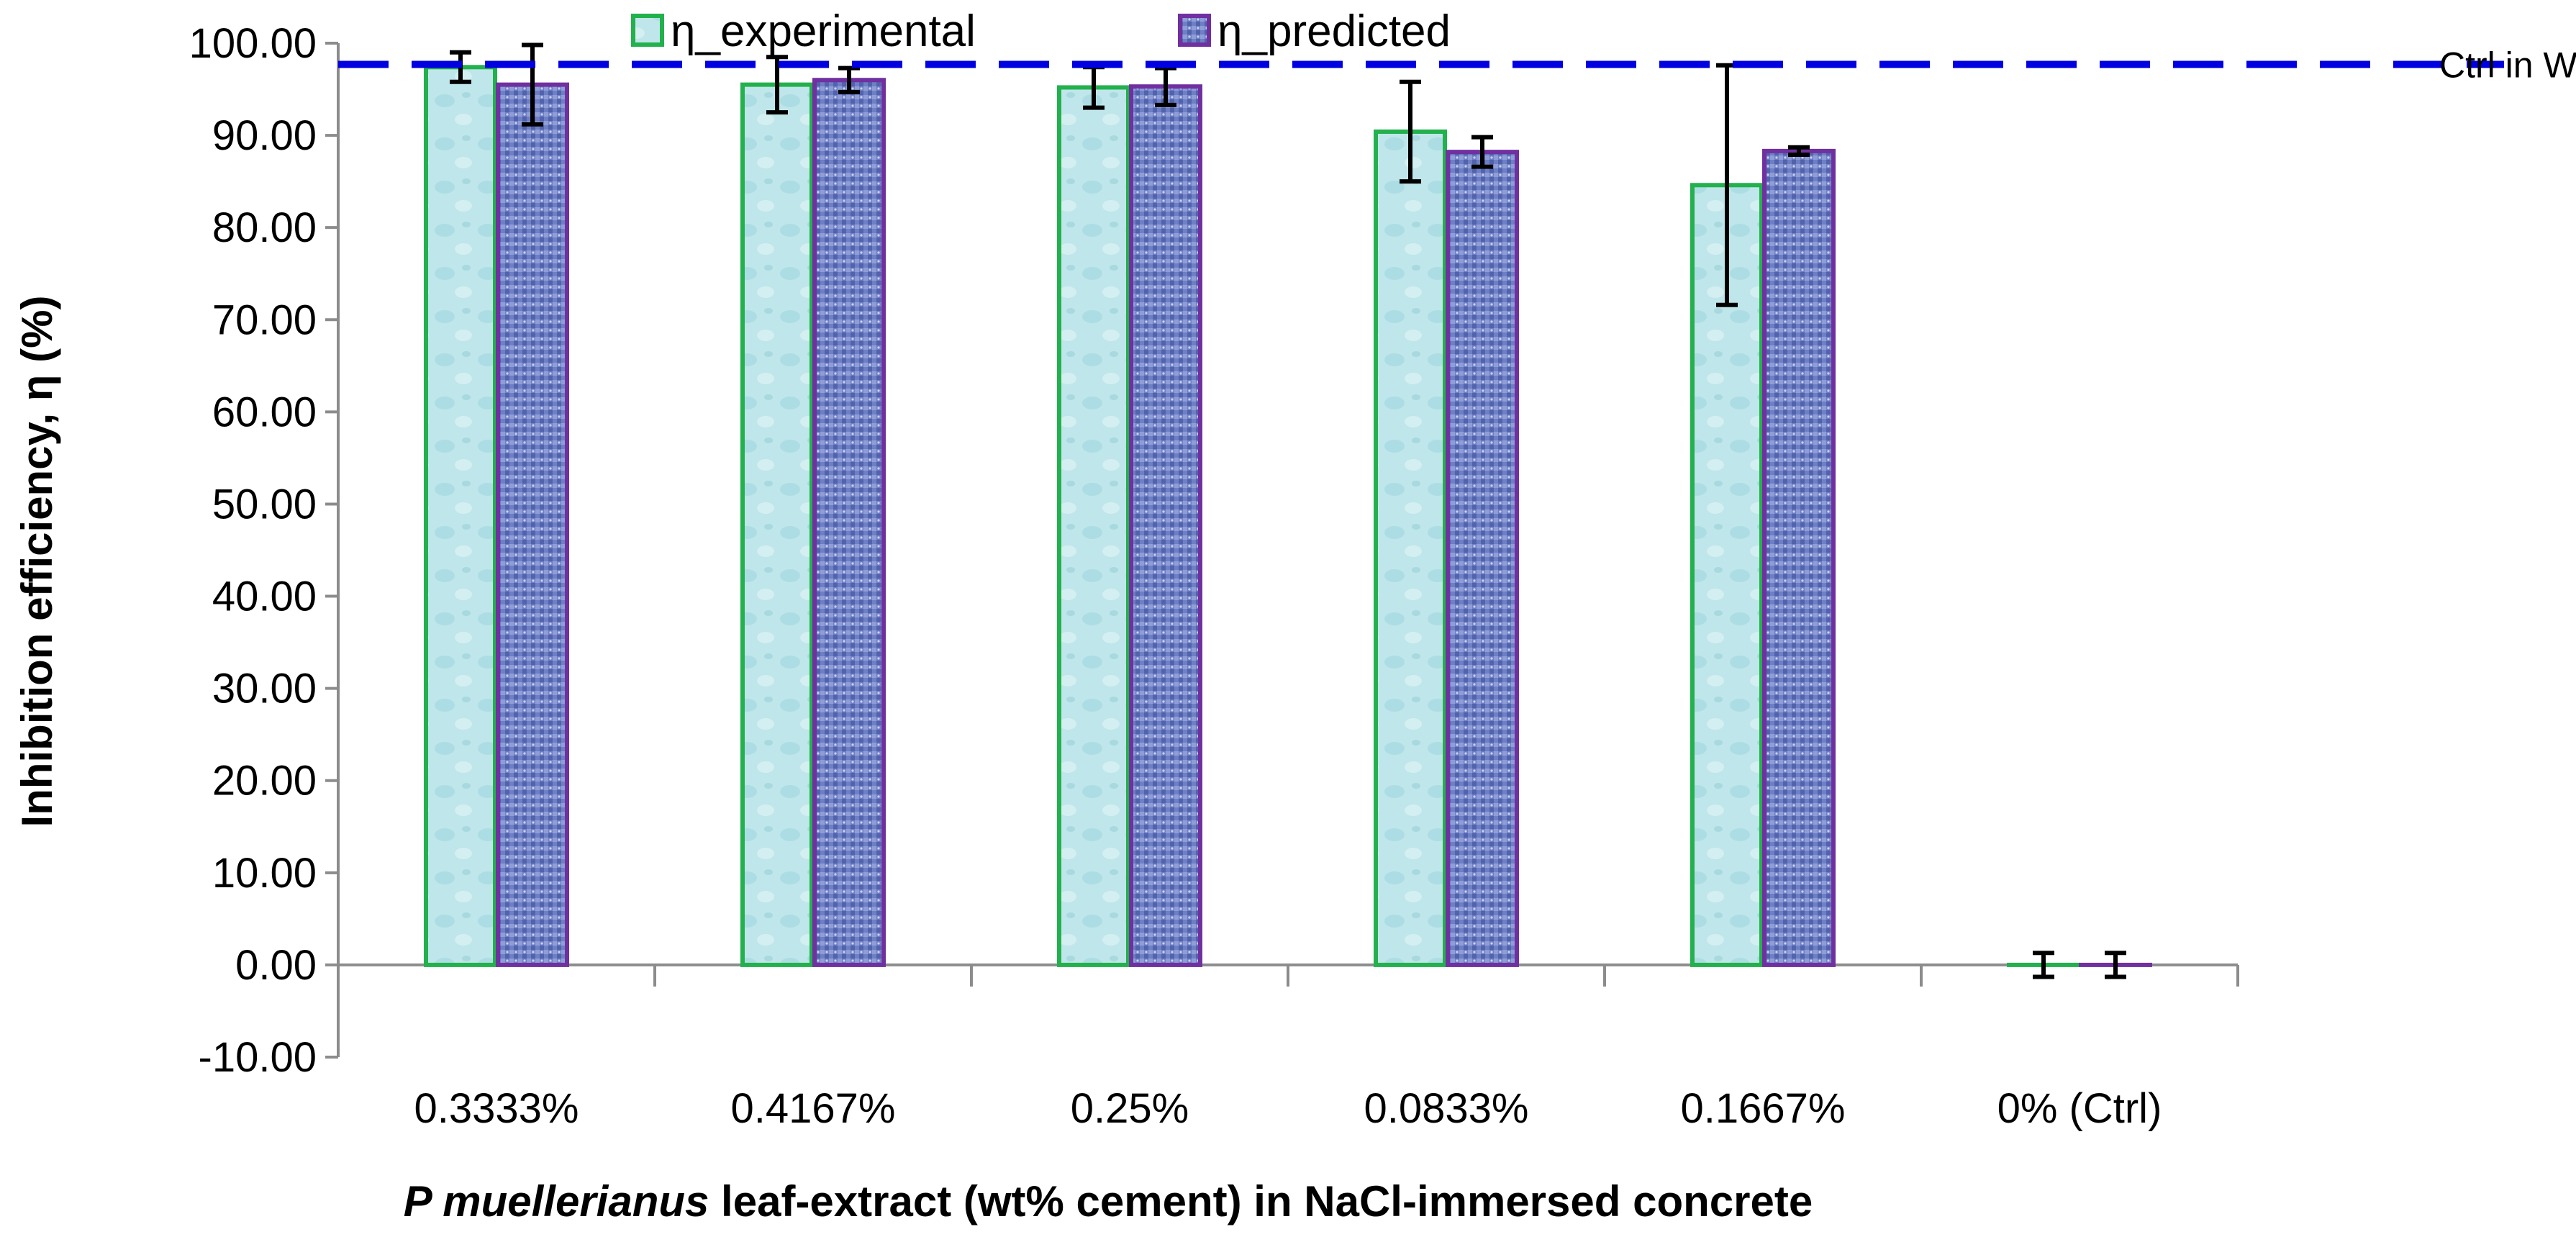 The height and width of the screenshot is (1237, 2576). I want to click on x-category-label: 0.0833%, so click(1446, 1108).